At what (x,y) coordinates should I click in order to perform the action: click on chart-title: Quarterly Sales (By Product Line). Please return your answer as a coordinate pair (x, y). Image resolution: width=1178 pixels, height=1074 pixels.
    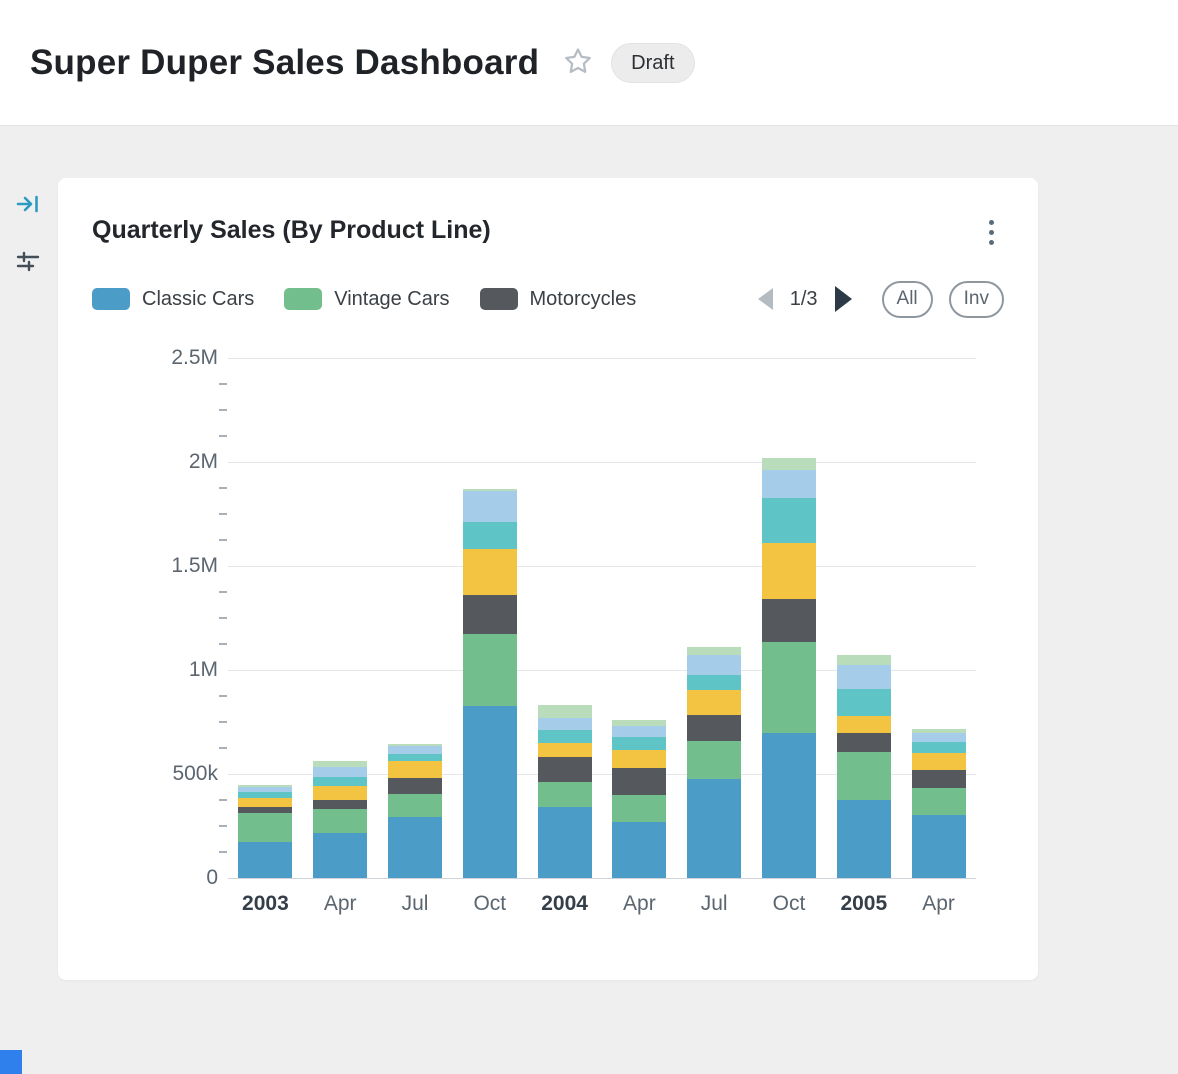
    Looking at the image, I should click on (291, 230).